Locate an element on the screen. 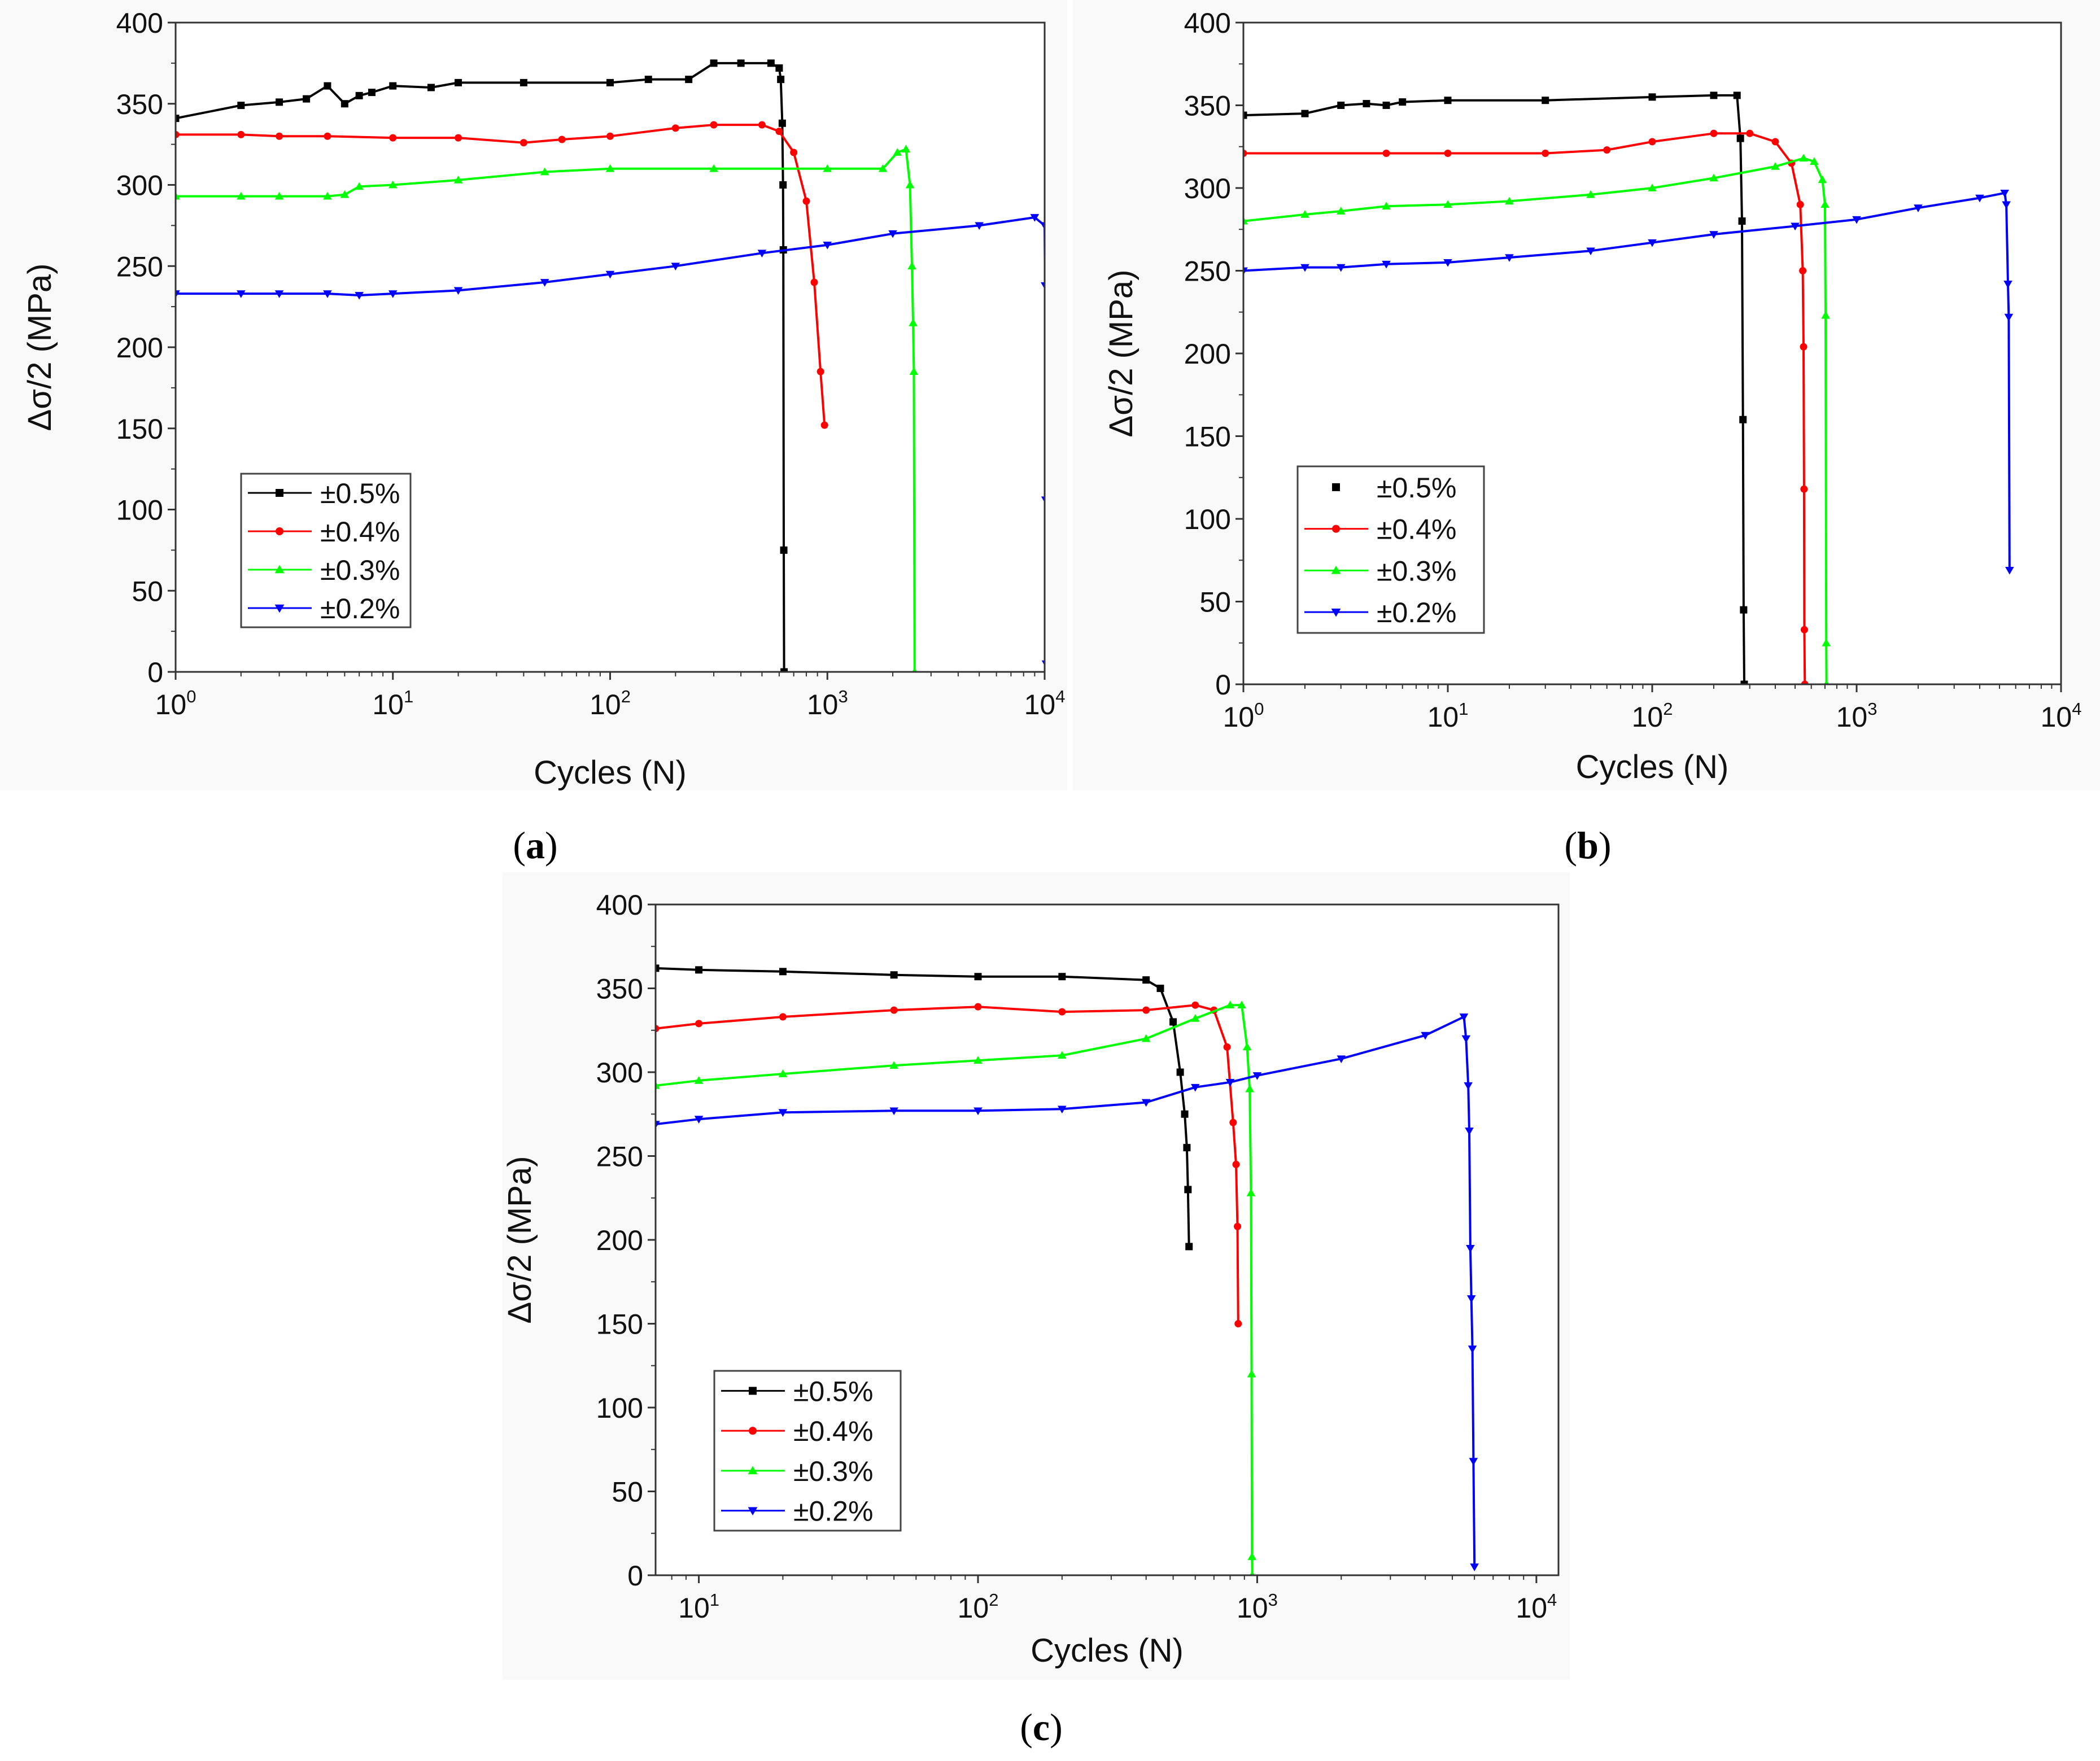 The width and height of the screenshot is (2100, 1761). series-group is located at coordinates (1628, 387).